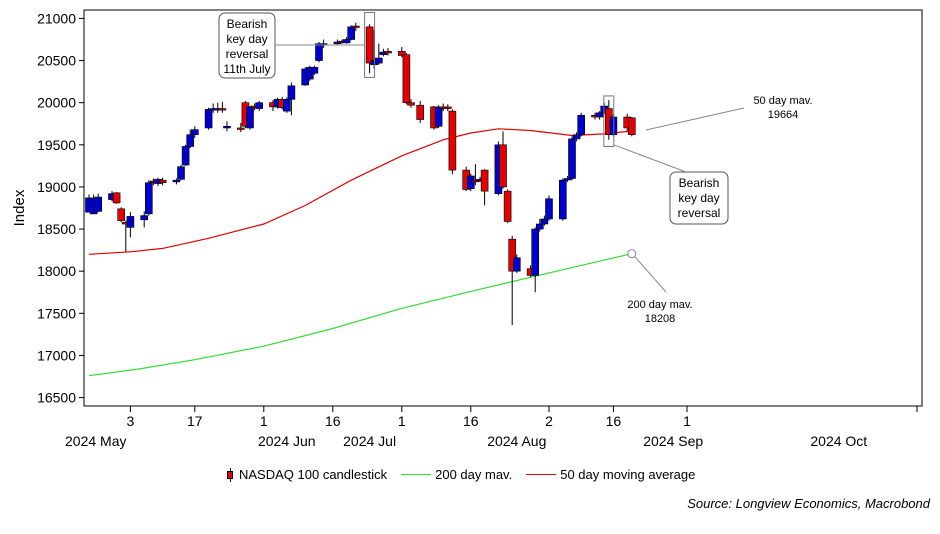 The width and height of the screenshot is (940, 534). What do you see at coordinates (287, 441) in the screenshot?
I see `x-month-label: 2024 Jun` at bounding box center [287, 441].